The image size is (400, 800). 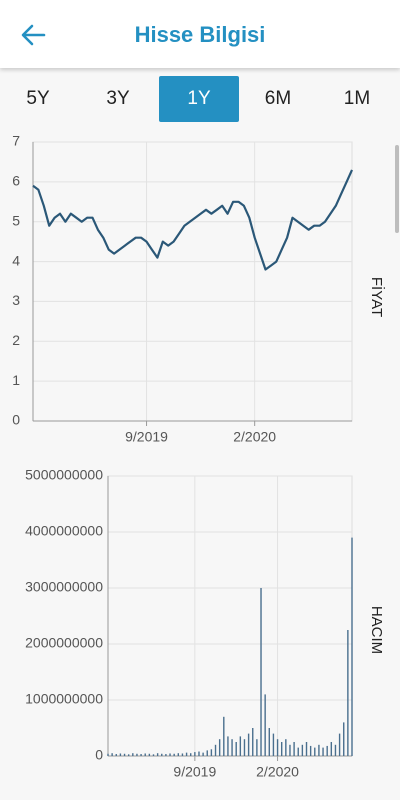 What do you see at coordinates (16, 181) in the screenshot?
I see `y-tick-label: 6` at bounding box center [16, 181].